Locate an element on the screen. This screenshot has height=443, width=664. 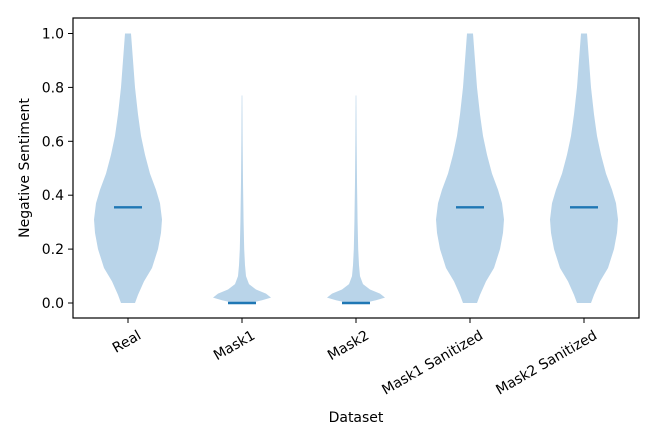
violin-mask1 is located at coordinates (242, 199).